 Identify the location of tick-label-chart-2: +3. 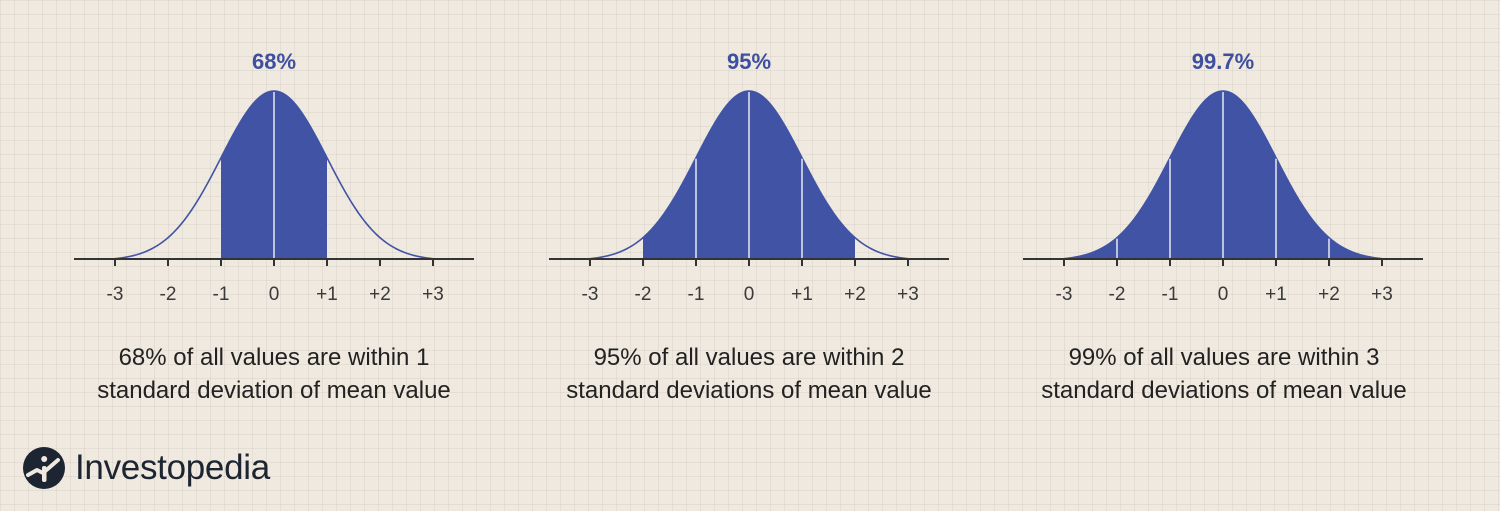
(908, 294).